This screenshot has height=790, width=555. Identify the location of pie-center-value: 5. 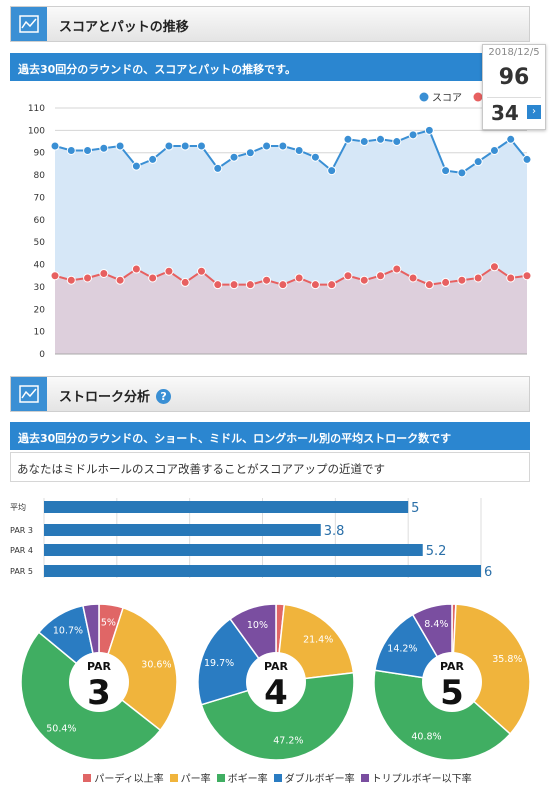
(452, 693).